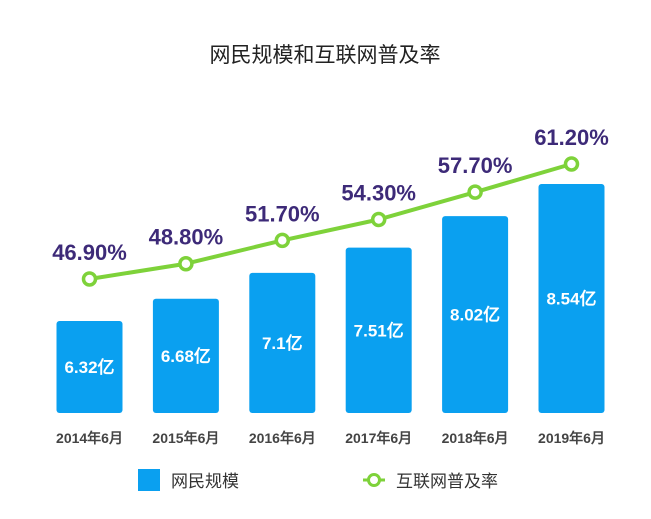 The image size is (651, 519). I want to click on line-value-label: 61.20%, so click(571, 137).